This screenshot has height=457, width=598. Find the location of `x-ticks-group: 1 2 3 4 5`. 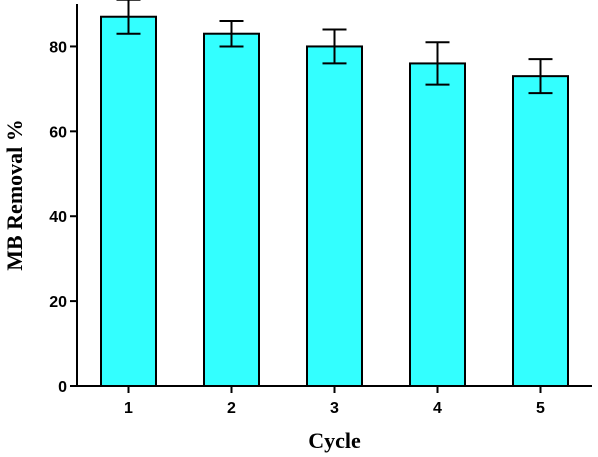

x-ticks-group: 1 2 3 4 5 is located at coordinates (334, 401).